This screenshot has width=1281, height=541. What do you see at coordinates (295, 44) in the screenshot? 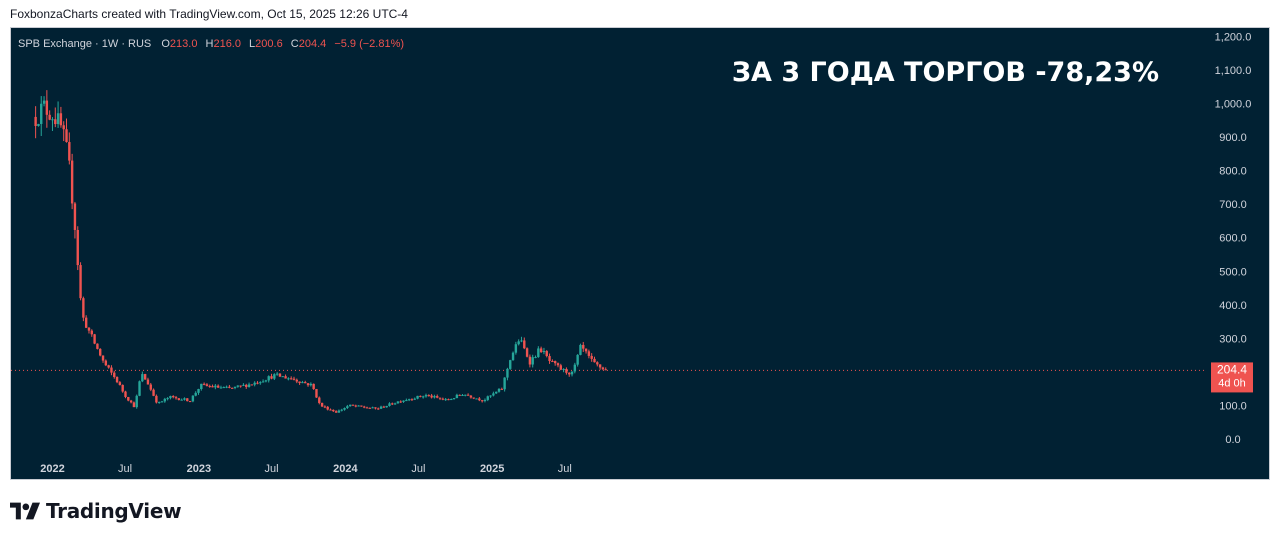
I see `legend-close-label: C` at bounding box center [295, 44].